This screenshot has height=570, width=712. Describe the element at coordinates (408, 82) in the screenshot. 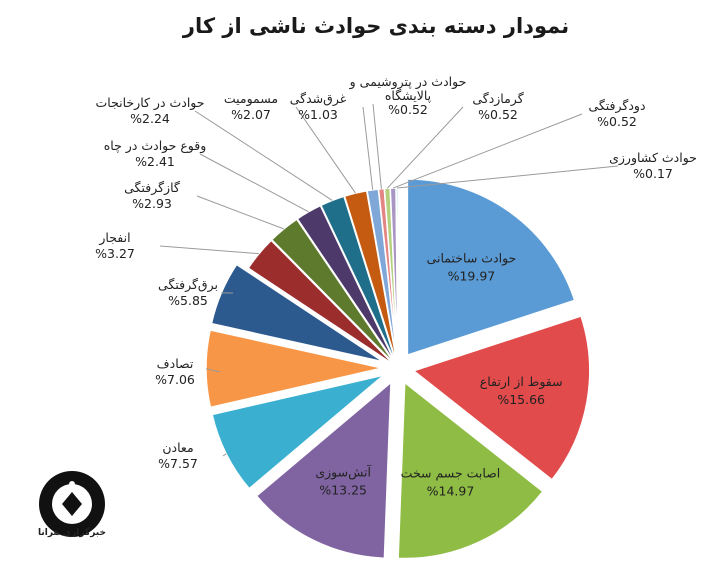

I see `slice-label: حوادث در پتروشیمی و` at that location.